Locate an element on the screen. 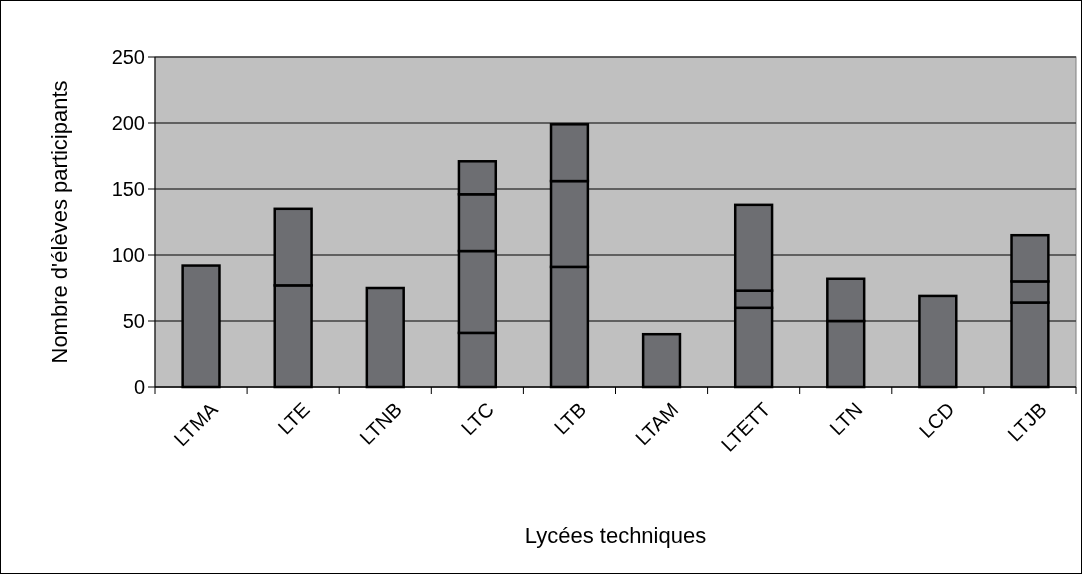  y-tick-label: 100 is located at coordinates (128, 255).